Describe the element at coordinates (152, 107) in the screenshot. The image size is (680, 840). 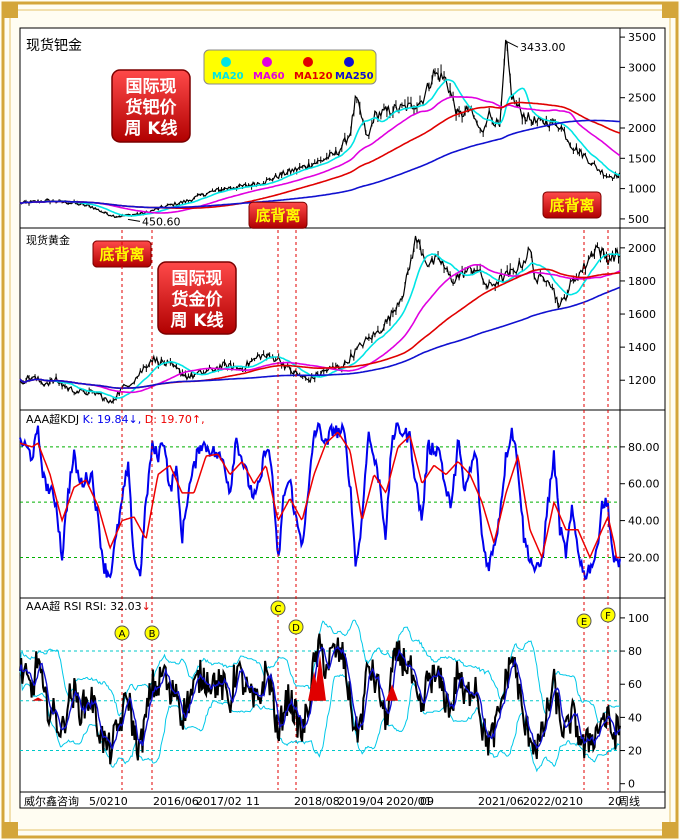
I see `palladium-annotation-line: 货钯价` at that location.